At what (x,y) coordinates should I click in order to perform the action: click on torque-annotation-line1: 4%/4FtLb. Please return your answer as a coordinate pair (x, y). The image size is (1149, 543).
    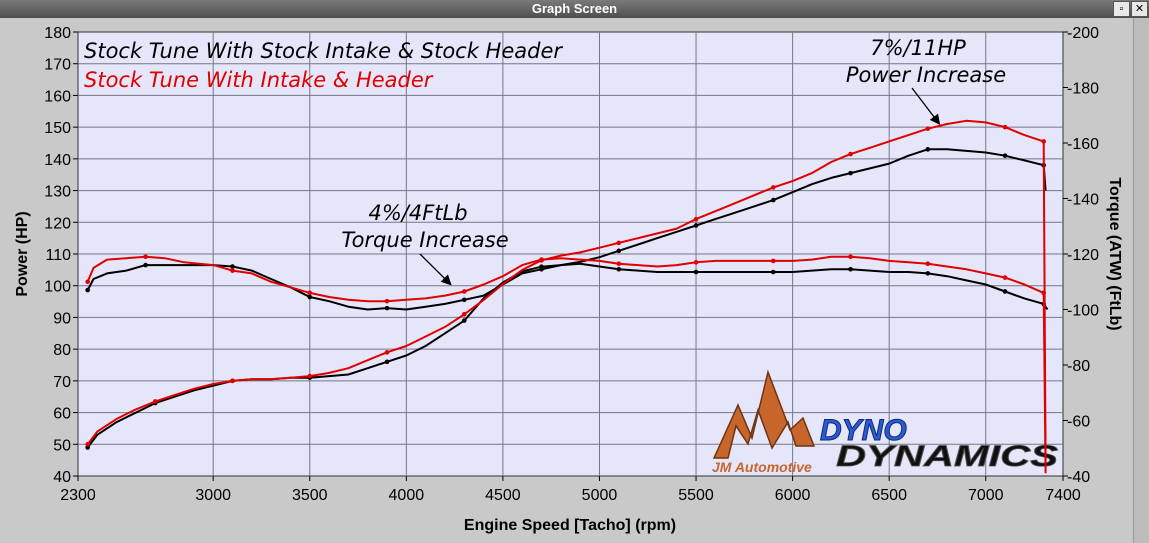
    Looking at the image, I should click on (417, 213).